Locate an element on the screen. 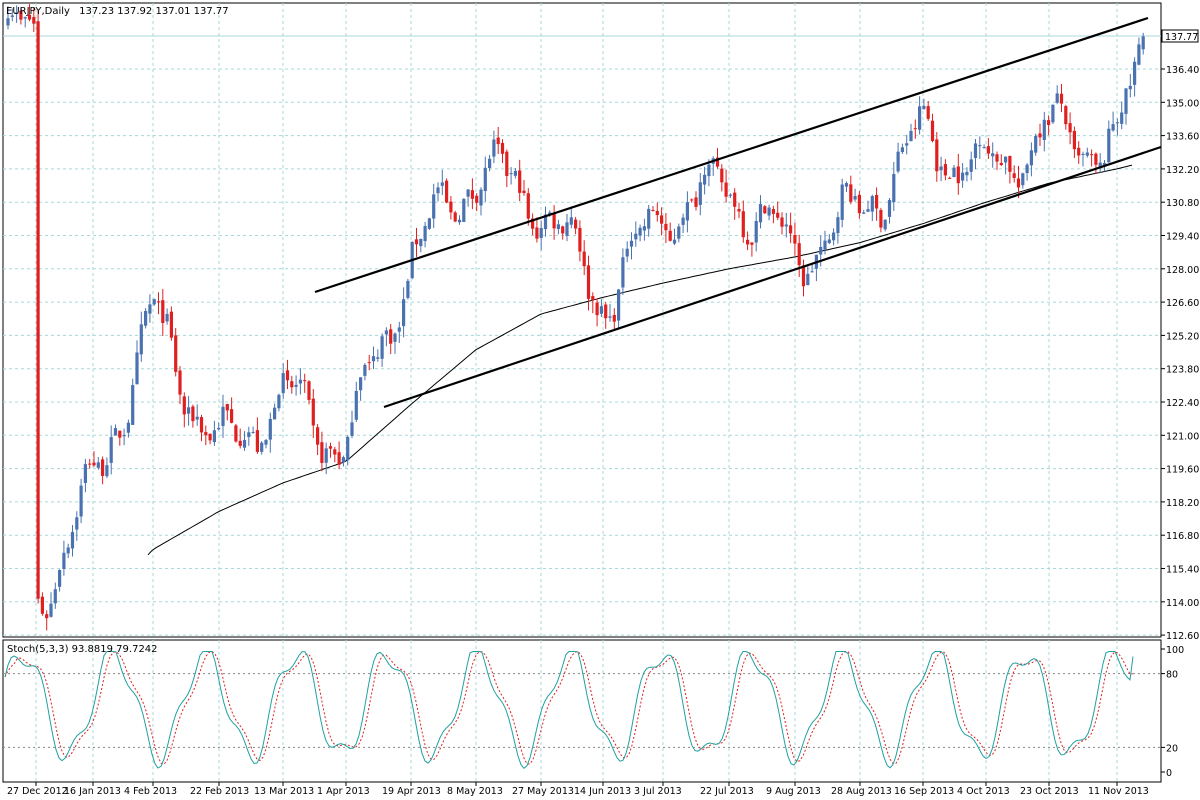 This screenshot has height=800, width=1200. time-tick-label: 11 Nov 2013 is located at coordinates (1118, 791).